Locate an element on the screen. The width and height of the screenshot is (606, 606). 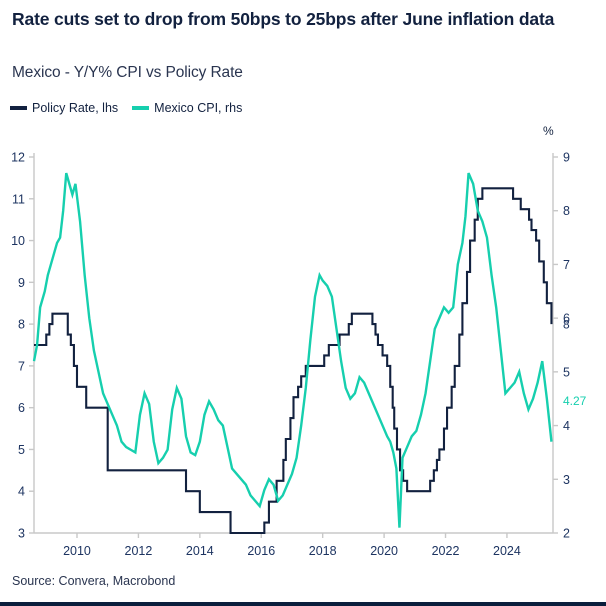
chart-subtitle: Mexico - Y/Y% CPI vs Policy Rate is located at coordinates (127, 72).